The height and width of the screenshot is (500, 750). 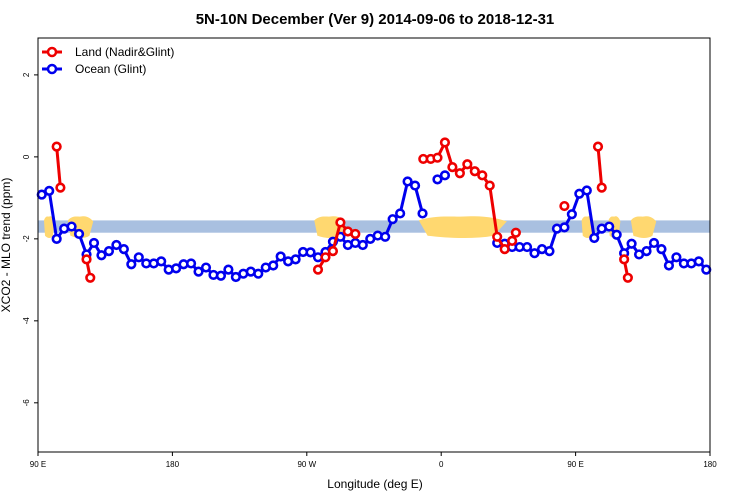 What do you see at coordinates (306, 464) in the screenshot?
I see `x-tick-label: 90 W` at bounding box center [306, 464].